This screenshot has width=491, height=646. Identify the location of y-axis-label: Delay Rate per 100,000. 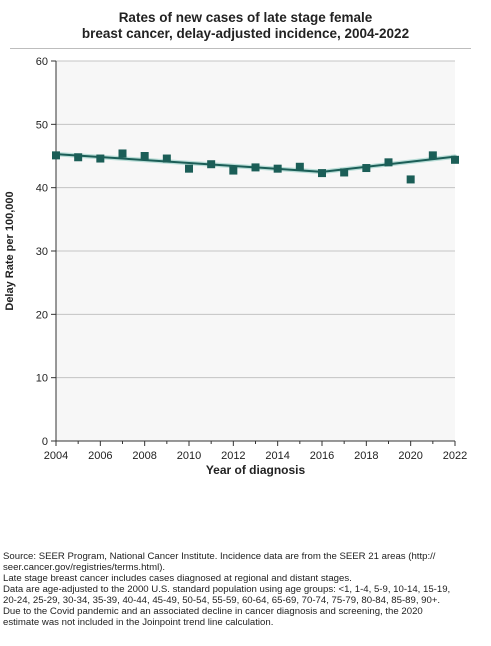
(10, 250).